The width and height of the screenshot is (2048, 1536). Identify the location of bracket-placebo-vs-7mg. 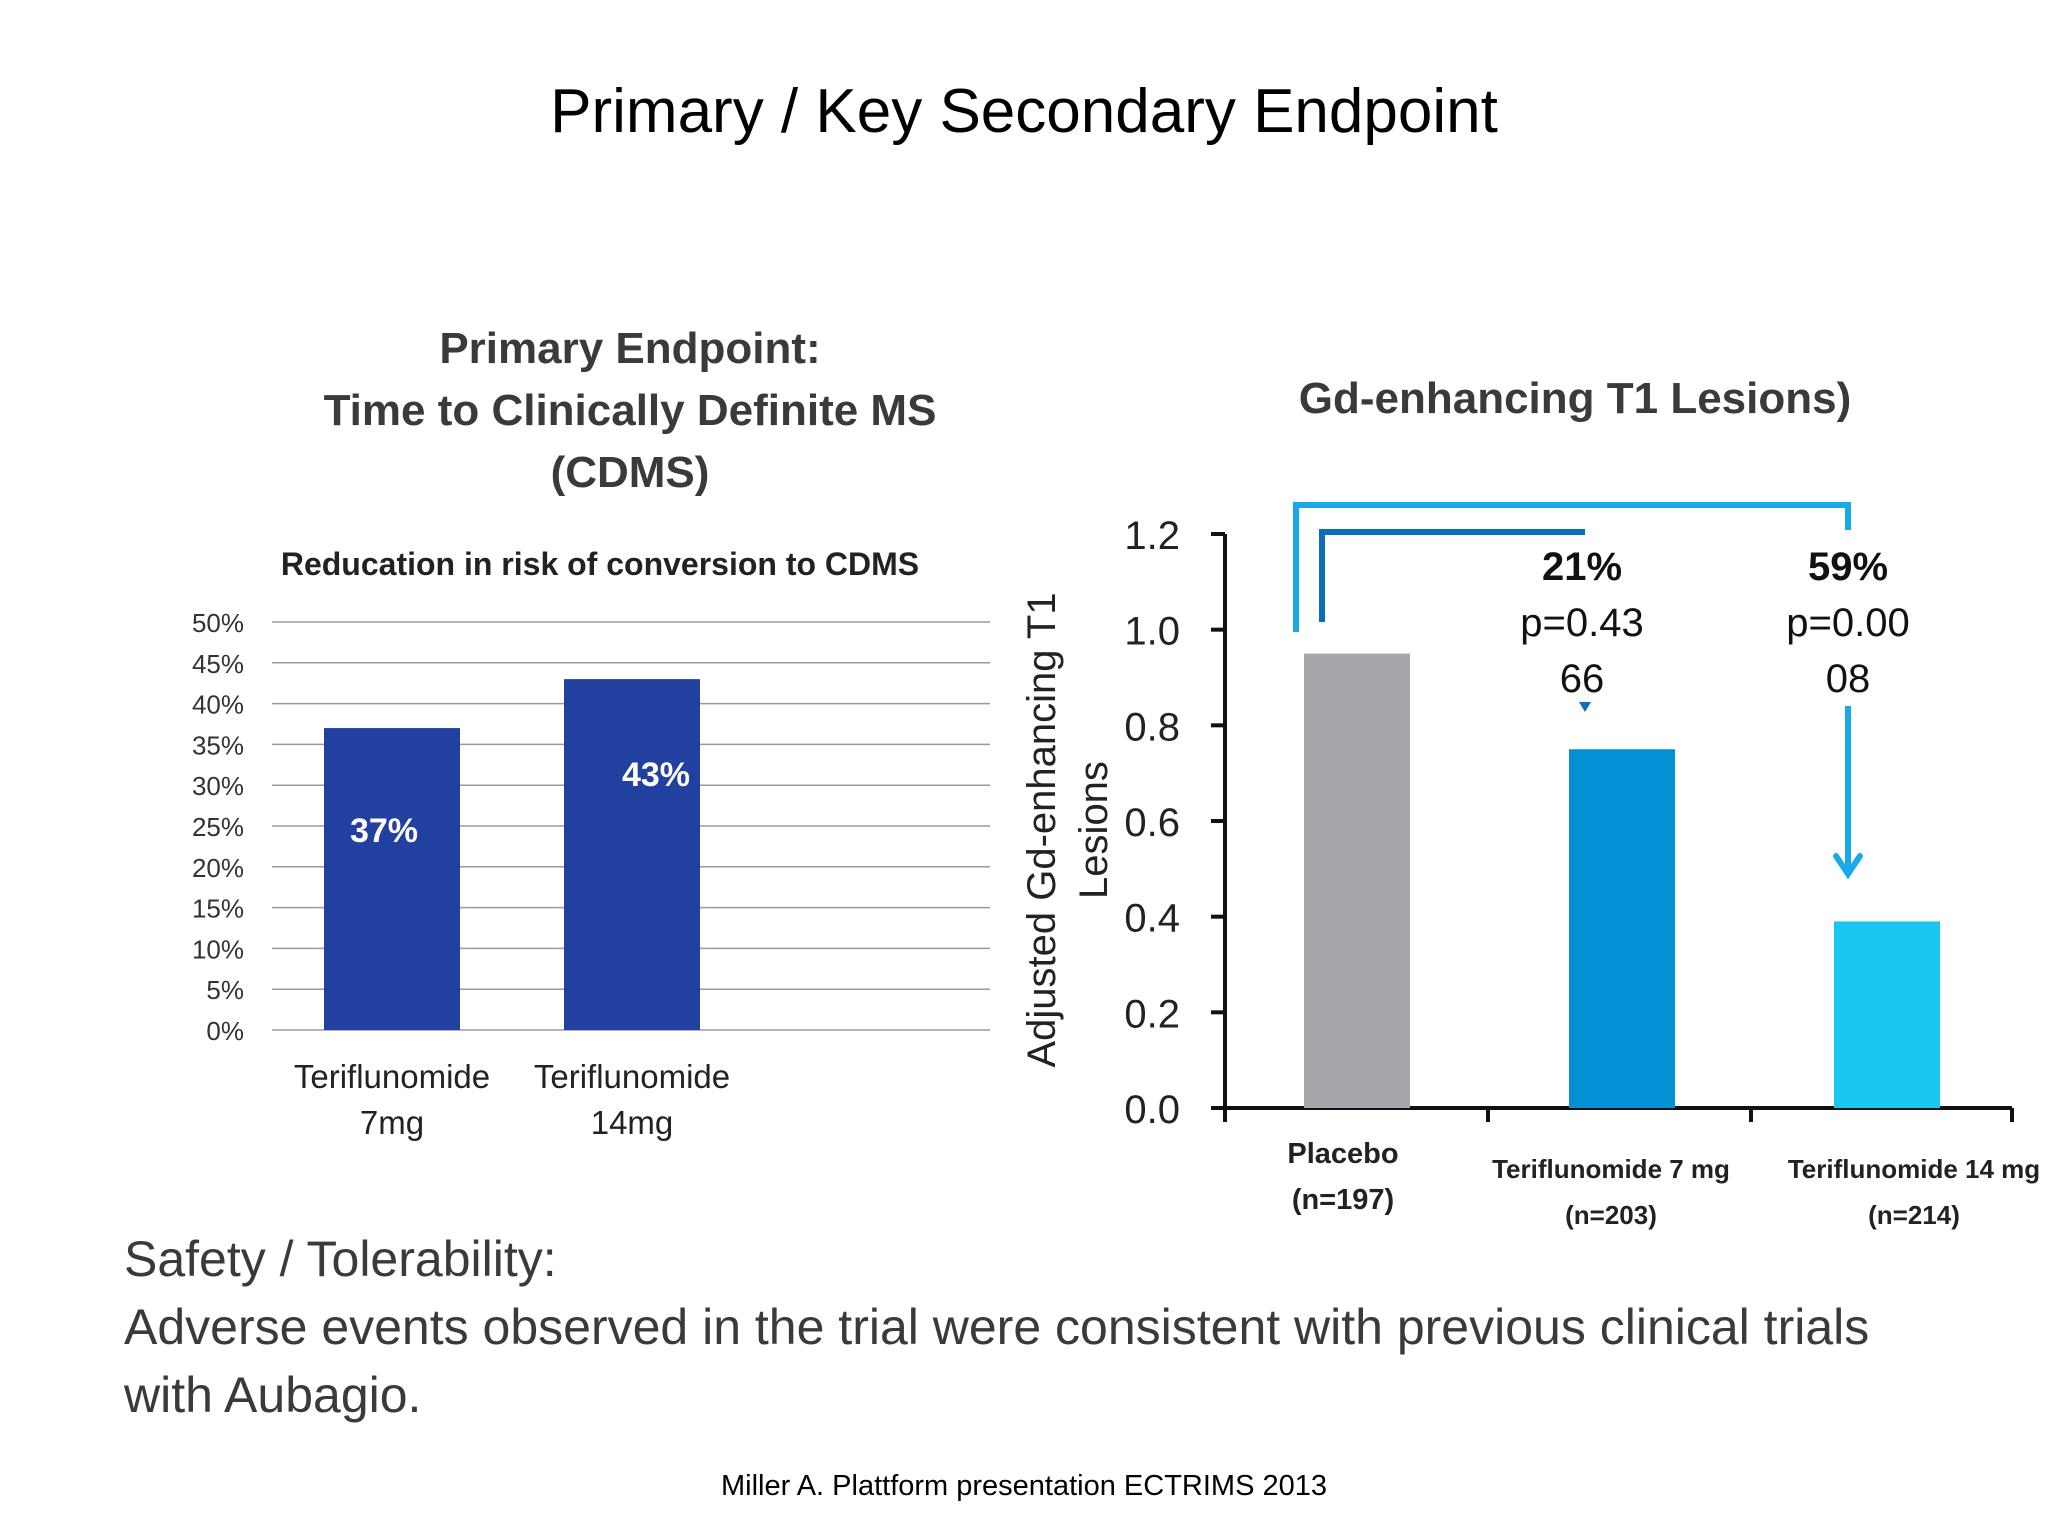
(1452, 575).